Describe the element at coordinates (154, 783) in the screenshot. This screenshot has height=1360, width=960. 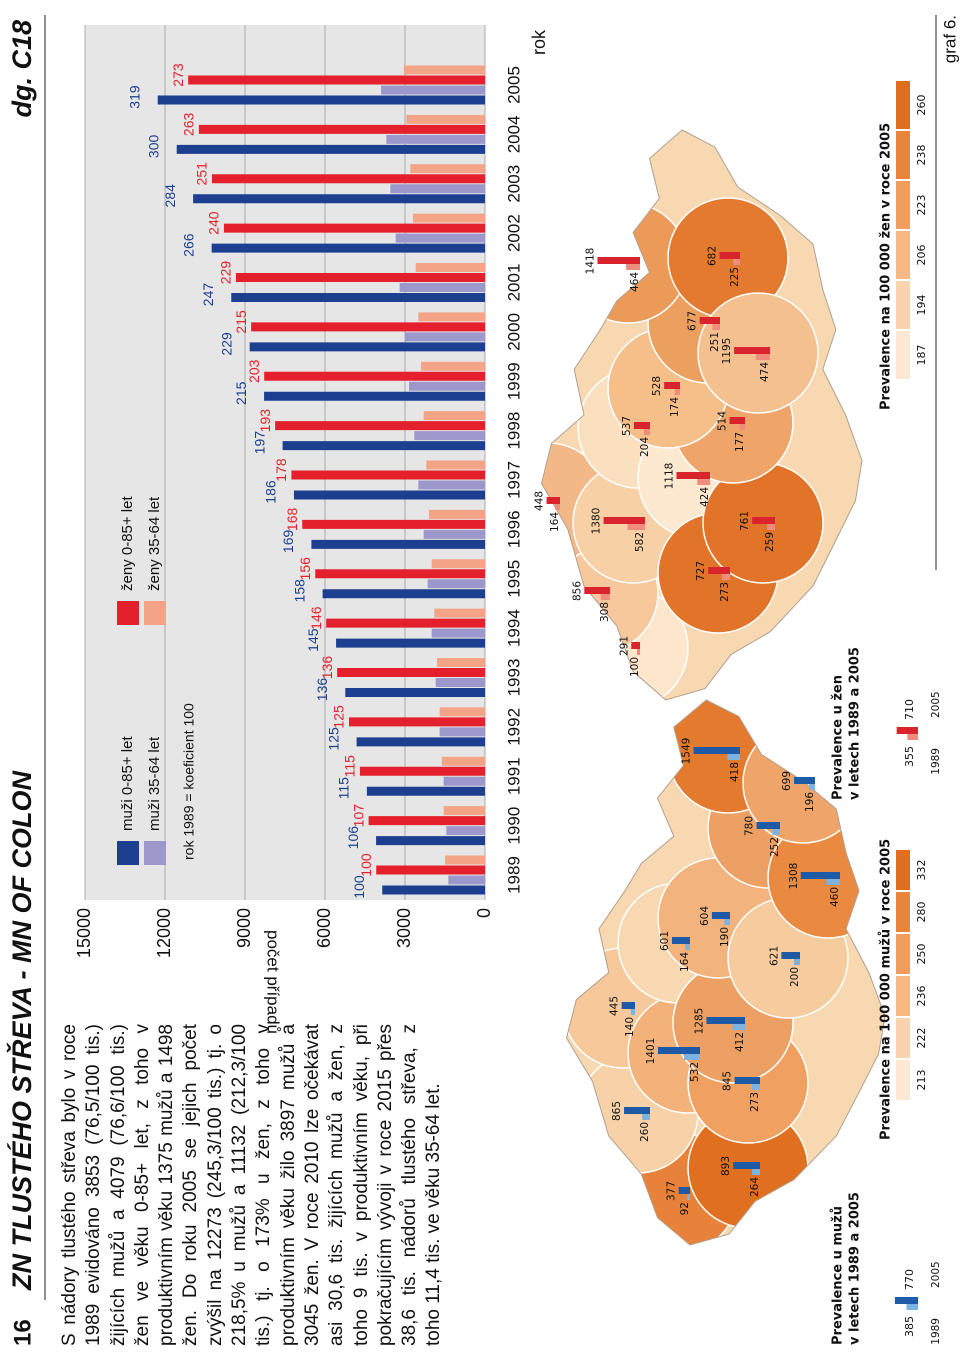
I see `legend-label: muži 35-64 let` at that location.